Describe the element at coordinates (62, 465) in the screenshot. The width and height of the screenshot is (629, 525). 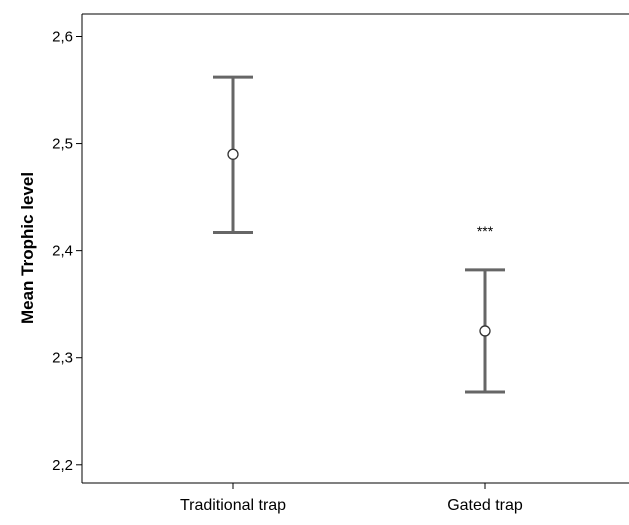
I see `y-tick-label: 2,2` at that location.